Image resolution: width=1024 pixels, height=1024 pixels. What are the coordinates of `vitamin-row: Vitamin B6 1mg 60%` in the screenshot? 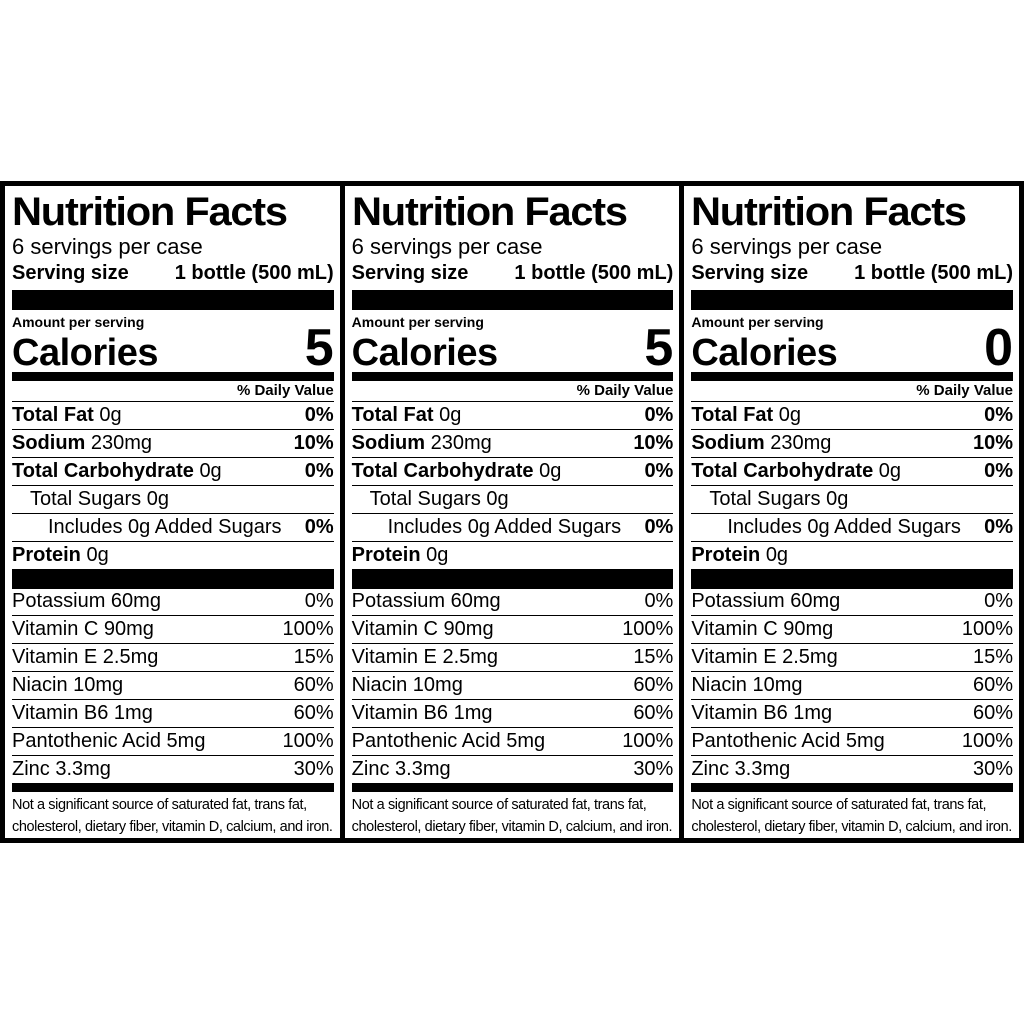 It's located at (173, 714).